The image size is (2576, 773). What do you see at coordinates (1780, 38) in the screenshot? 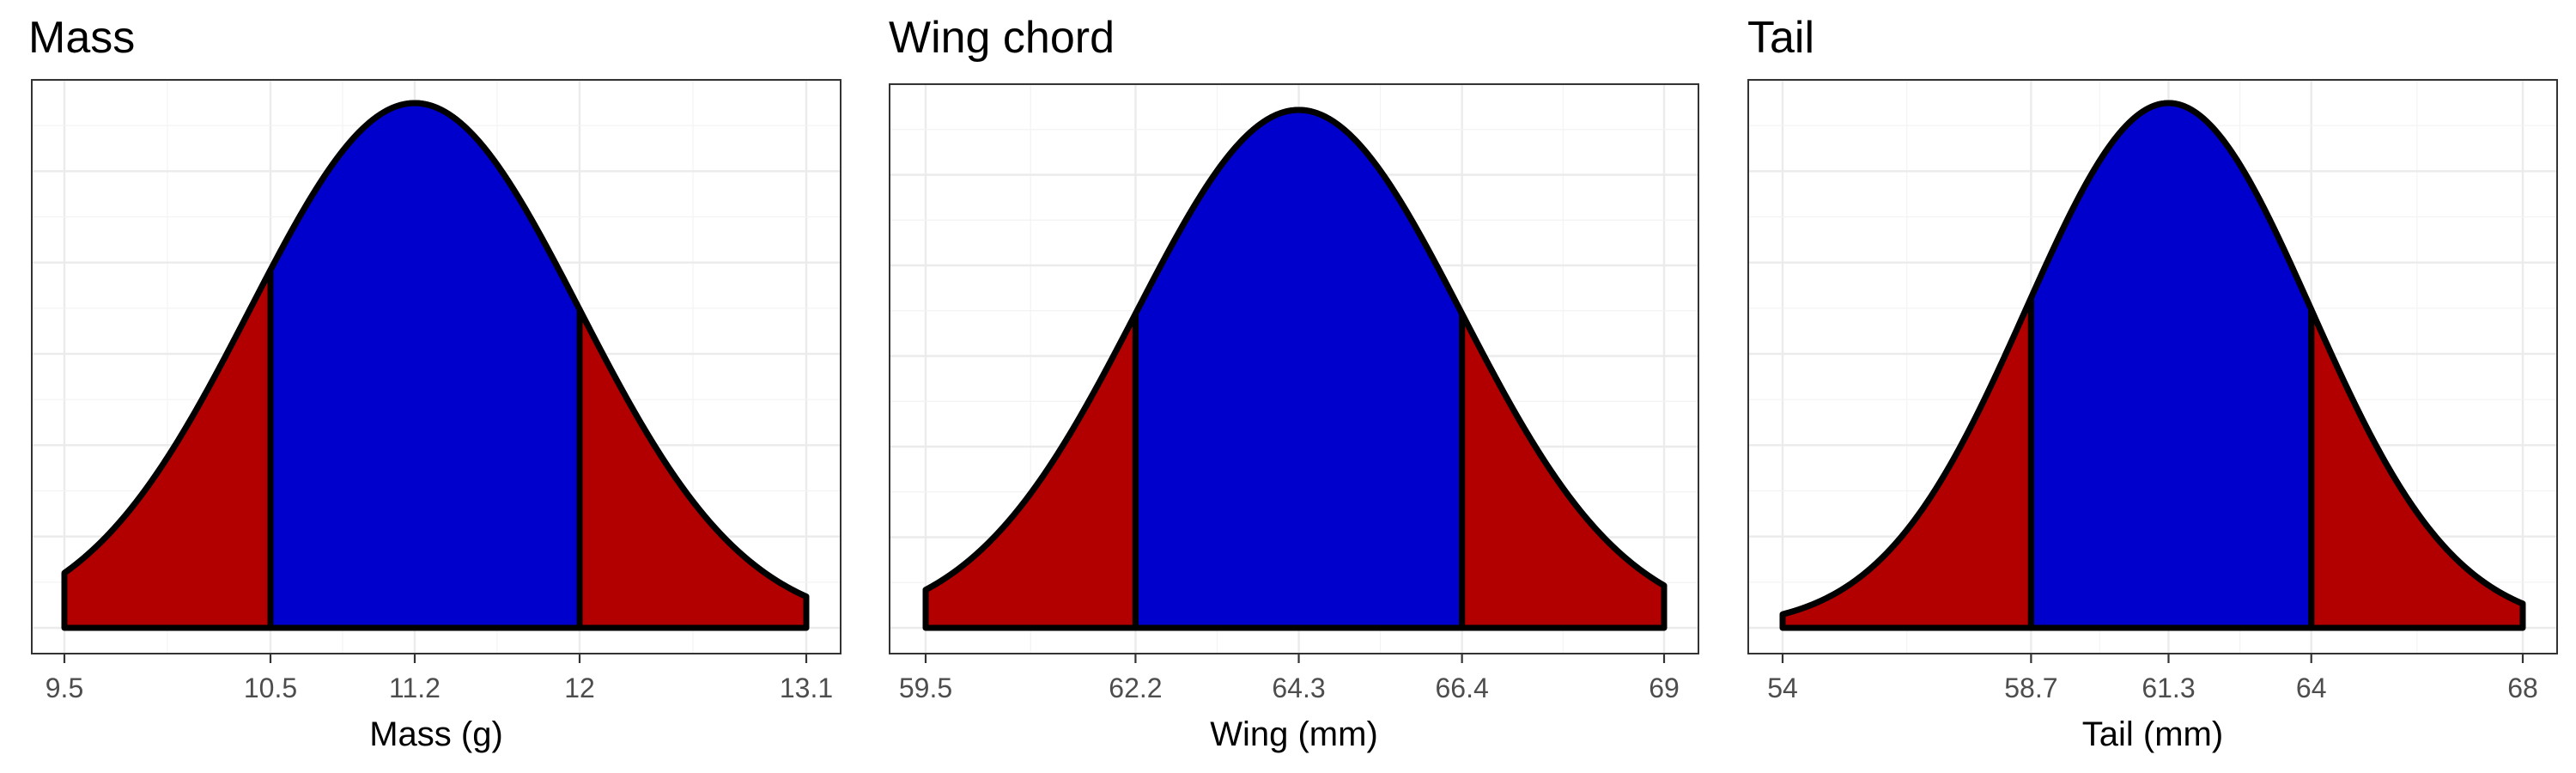
I see `panel-title: Tail` at bounding box center [1780, 38].